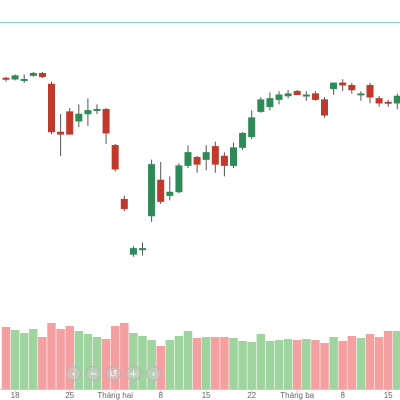 This screenshot has height=400, width=400. I want to click on reset-icon: ↺, so click(113, 374).